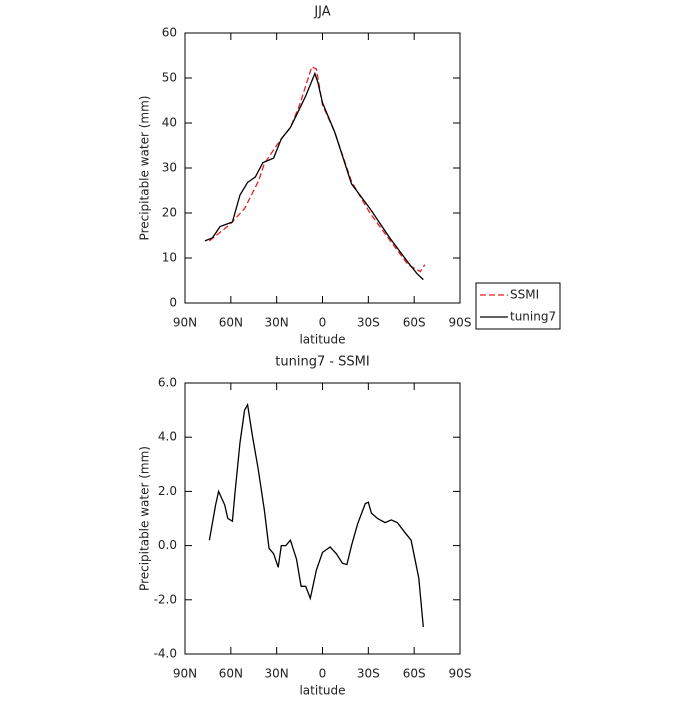 The image size is (700, 704). What do you see at coordinates (169, 78) in the screenshot?
I see `y-tick-label: 50` at bounding box center [169, 78].